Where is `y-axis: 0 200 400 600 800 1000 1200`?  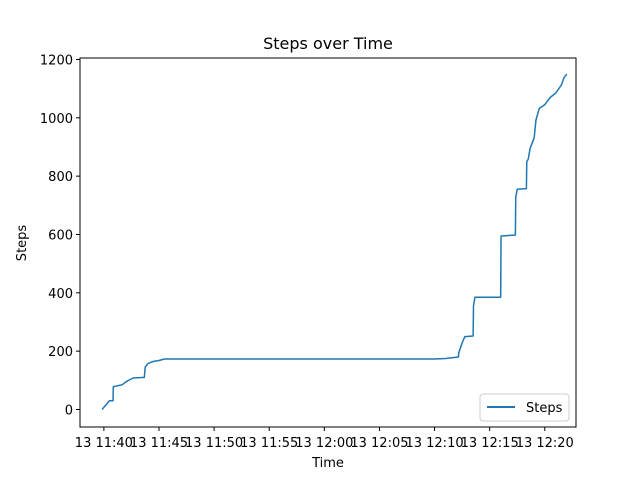
y-axis: 0 200 400 600 800 1000 1200 is located at coordinates (60, 235).